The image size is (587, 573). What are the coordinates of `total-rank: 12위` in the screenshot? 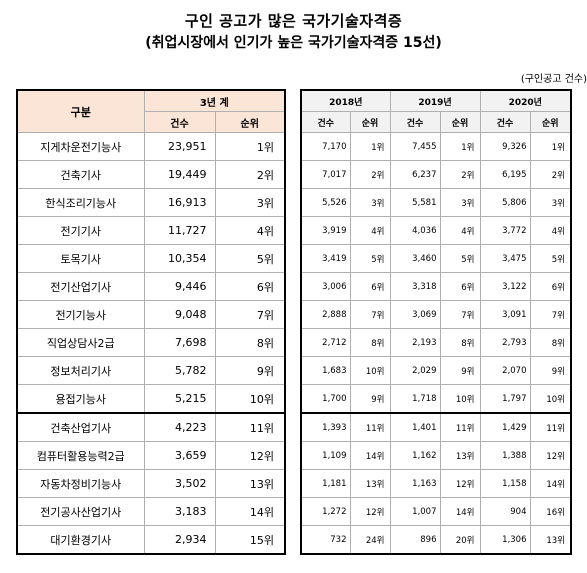 It's located at (250, 455).